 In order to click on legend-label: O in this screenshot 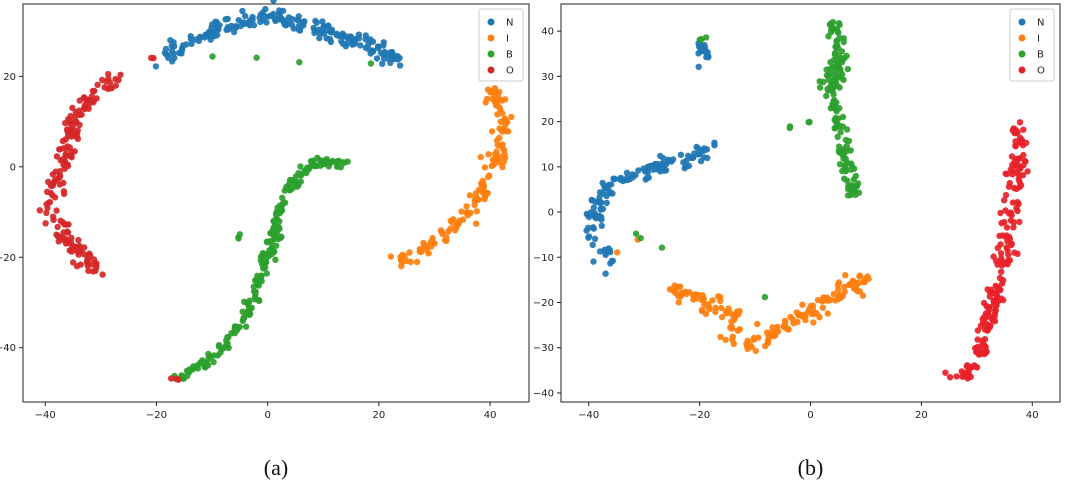, I will do `click(1041, 71)`.